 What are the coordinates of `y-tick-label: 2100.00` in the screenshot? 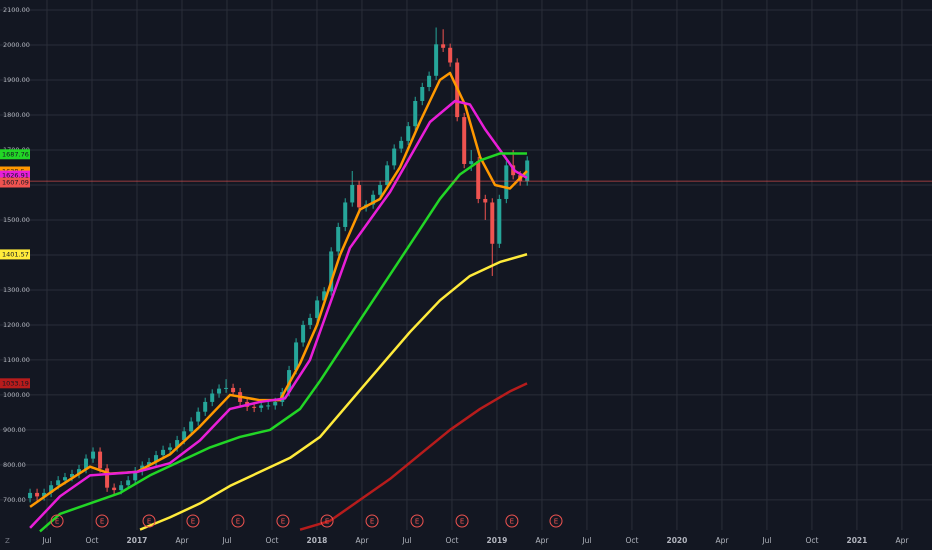 It's located at (16, 10).